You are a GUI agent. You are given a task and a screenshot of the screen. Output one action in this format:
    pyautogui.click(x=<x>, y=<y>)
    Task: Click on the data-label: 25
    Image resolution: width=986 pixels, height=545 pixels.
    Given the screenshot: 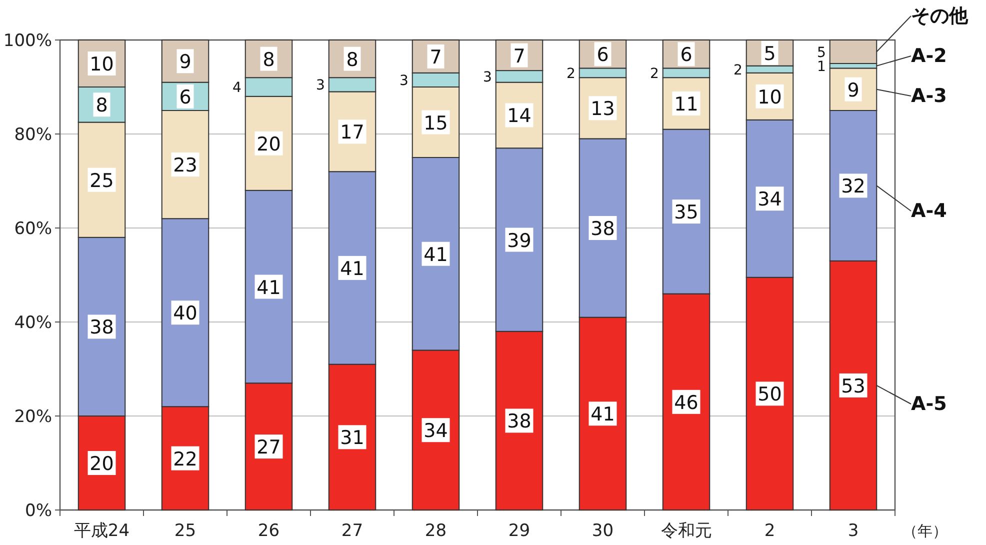 What is the action you would take?
    pyautogui.click(x=102, y=181)
    